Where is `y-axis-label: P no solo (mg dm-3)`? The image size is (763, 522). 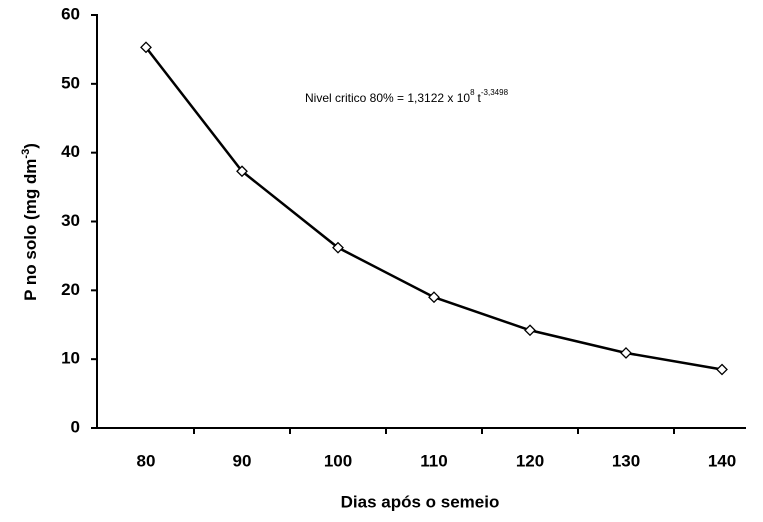
y-axis-label: P no solo (mg dm-3) is located at coordinates (30, 222).